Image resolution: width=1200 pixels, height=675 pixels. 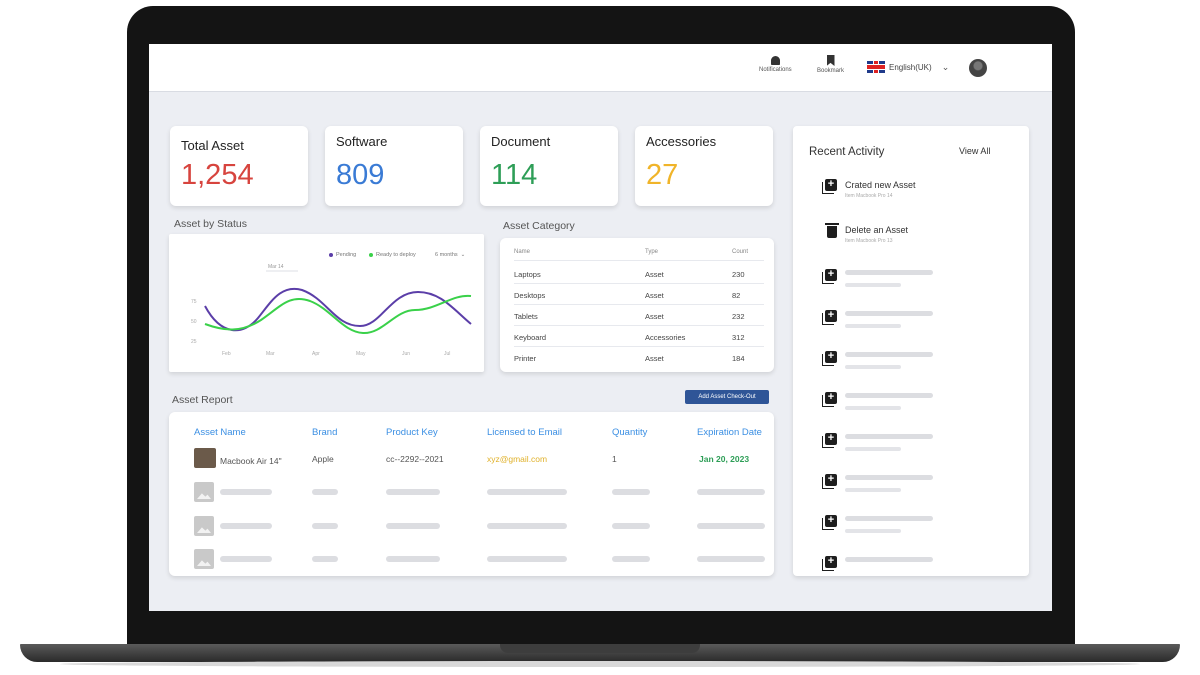 What do you see at coordinates (681, 141) in the screenshot?
I see `stat-title: Accessories` at bounding box center [681, 141].